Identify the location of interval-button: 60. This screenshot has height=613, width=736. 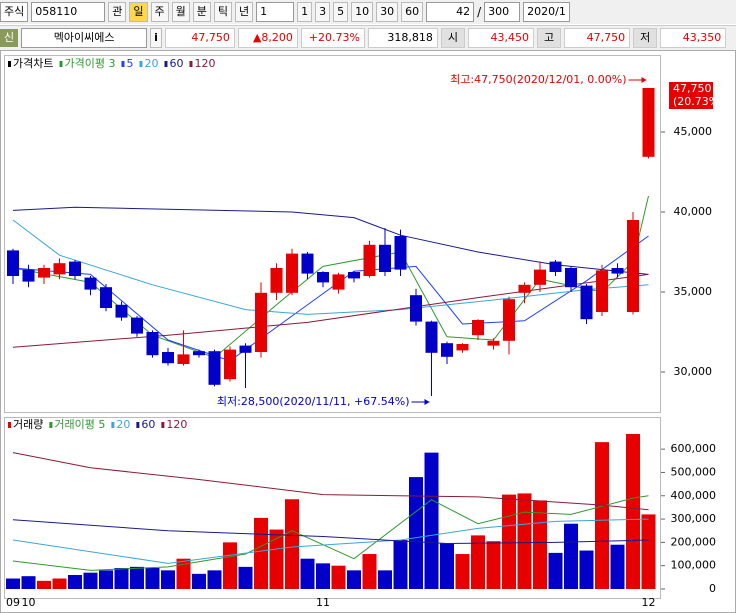
(412, 12).